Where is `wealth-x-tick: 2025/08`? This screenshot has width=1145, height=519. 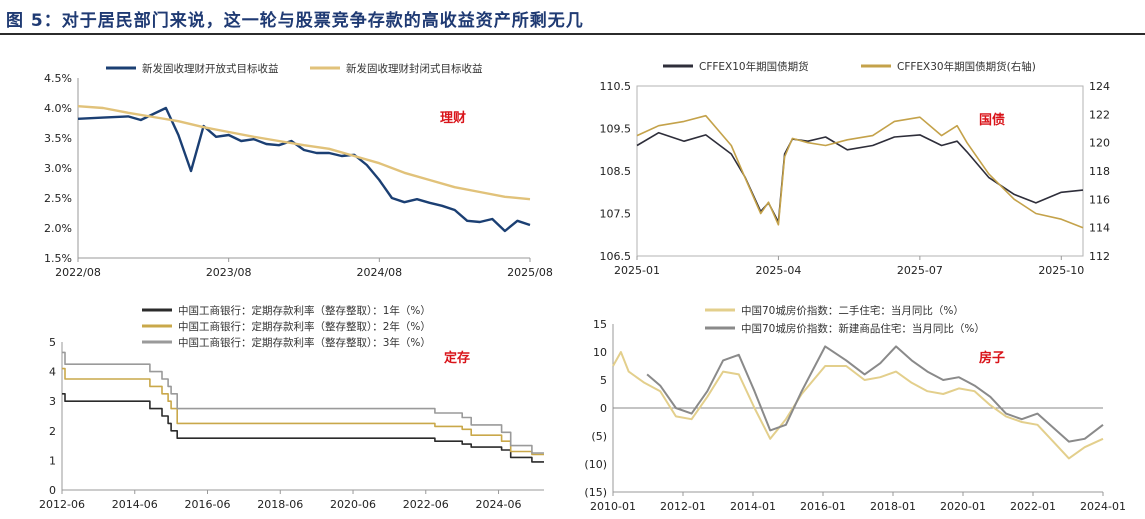 wealth-x-tick: 2025/08 is located at coordinates (530, 272).